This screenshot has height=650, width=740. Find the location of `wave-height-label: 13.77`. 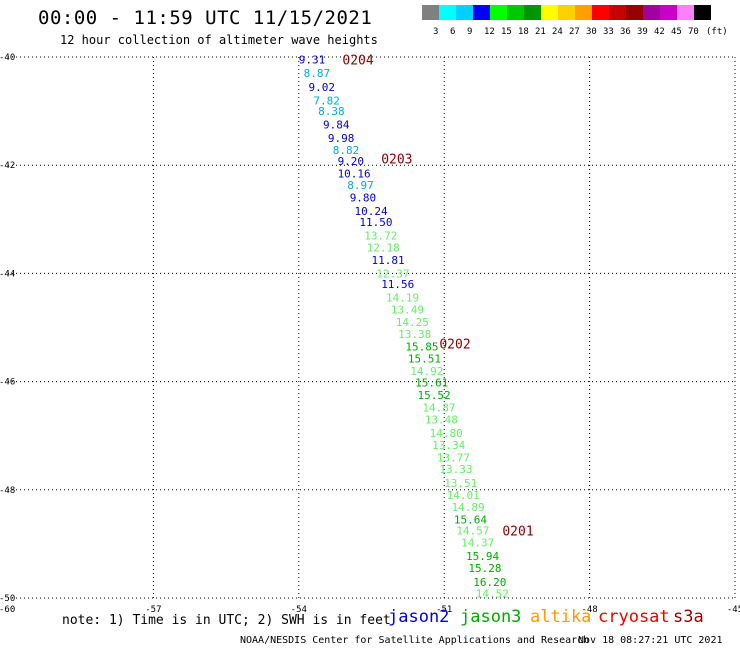

wave-height-label: 13.77 is located at coordinates (453, 457).